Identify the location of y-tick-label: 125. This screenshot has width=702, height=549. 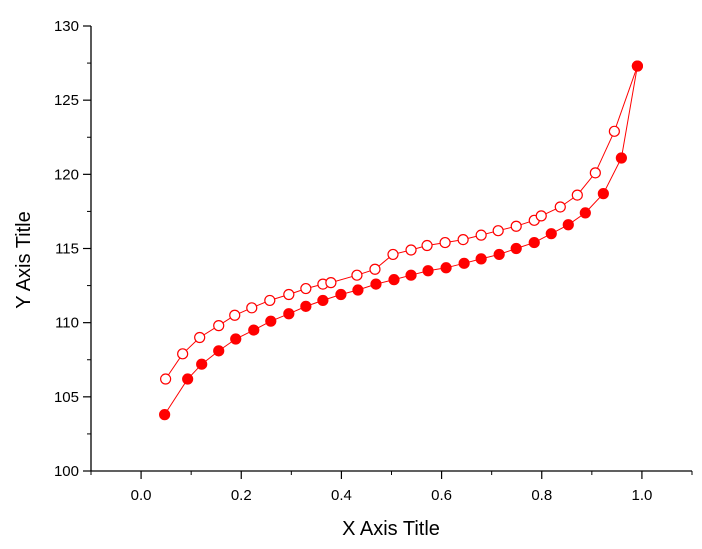
(66, 100).